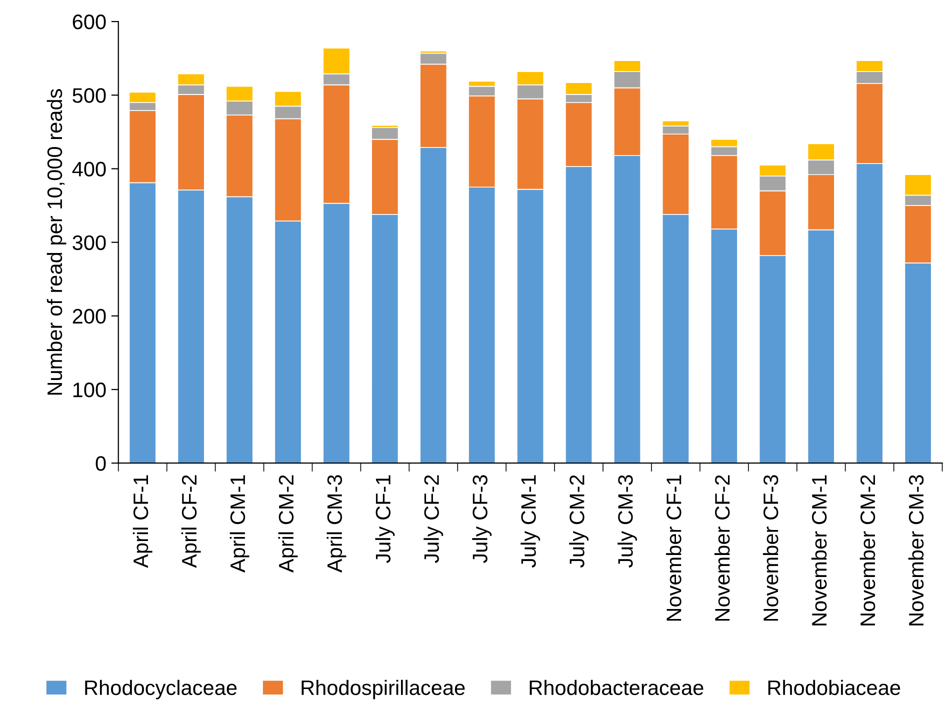 This screenshot has height=718, width=947. Describe the element at coordinates (288, 524) in the screenshot. I see `x-tick-label: April CM-2` at that location.